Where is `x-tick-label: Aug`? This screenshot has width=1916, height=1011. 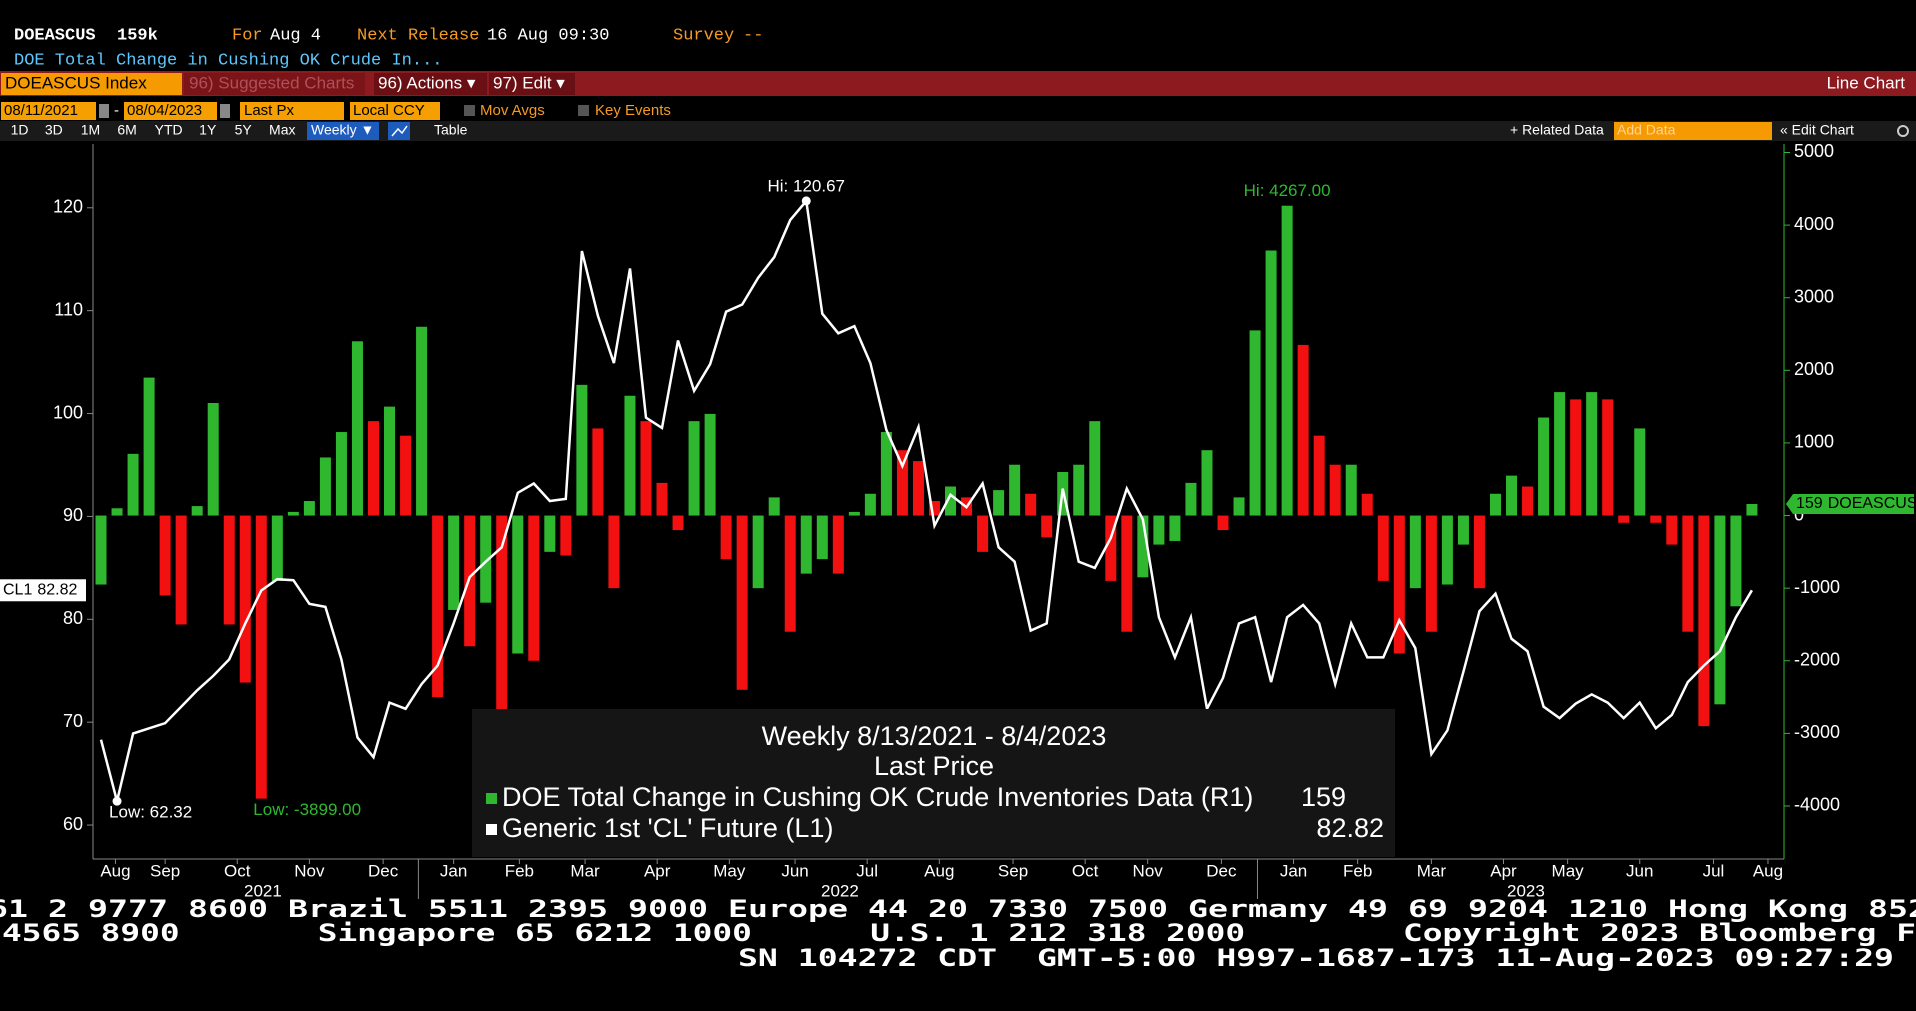 x-tick-label: Aug is located at coordinates (939, 870).